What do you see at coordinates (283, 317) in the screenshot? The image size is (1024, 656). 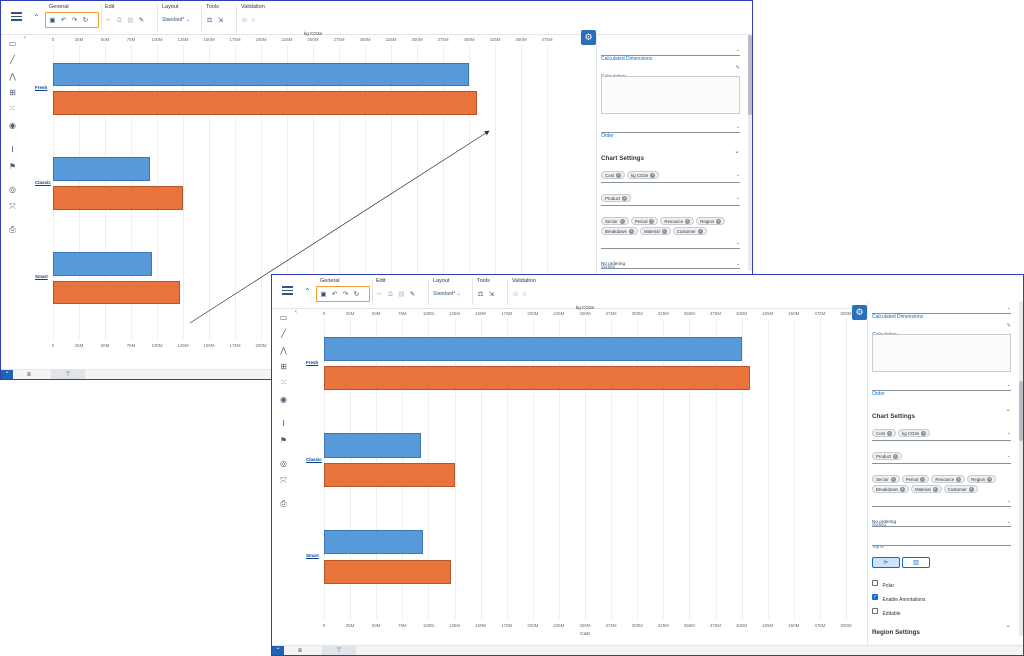 I see `annotation-icon: ▭` at bounding box center [283, 317].